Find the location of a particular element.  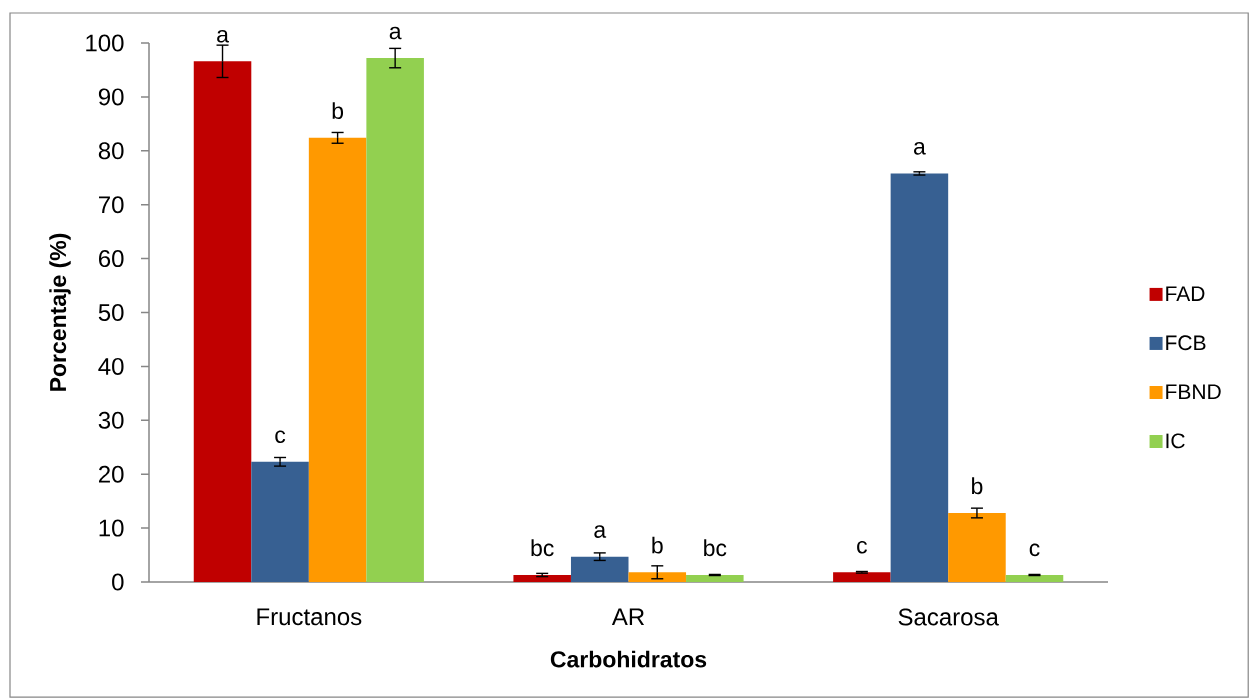

y-tick-label: 100 is located at coordinates (105, 43).